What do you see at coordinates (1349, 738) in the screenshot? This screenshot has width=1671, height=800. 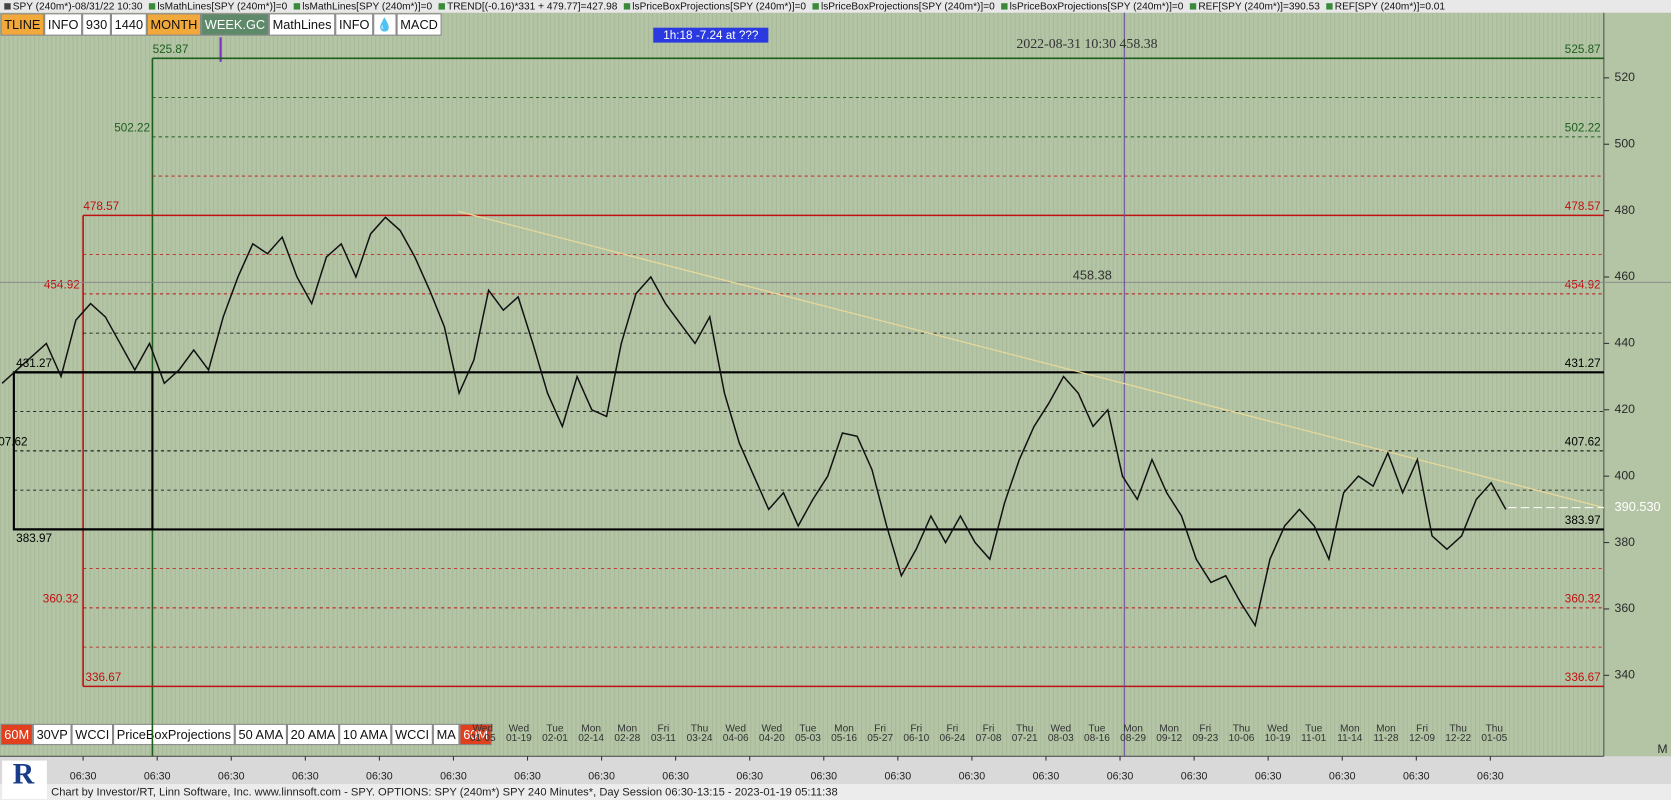 I see `date-date: 11-14` at bounding box center [1349, 738].